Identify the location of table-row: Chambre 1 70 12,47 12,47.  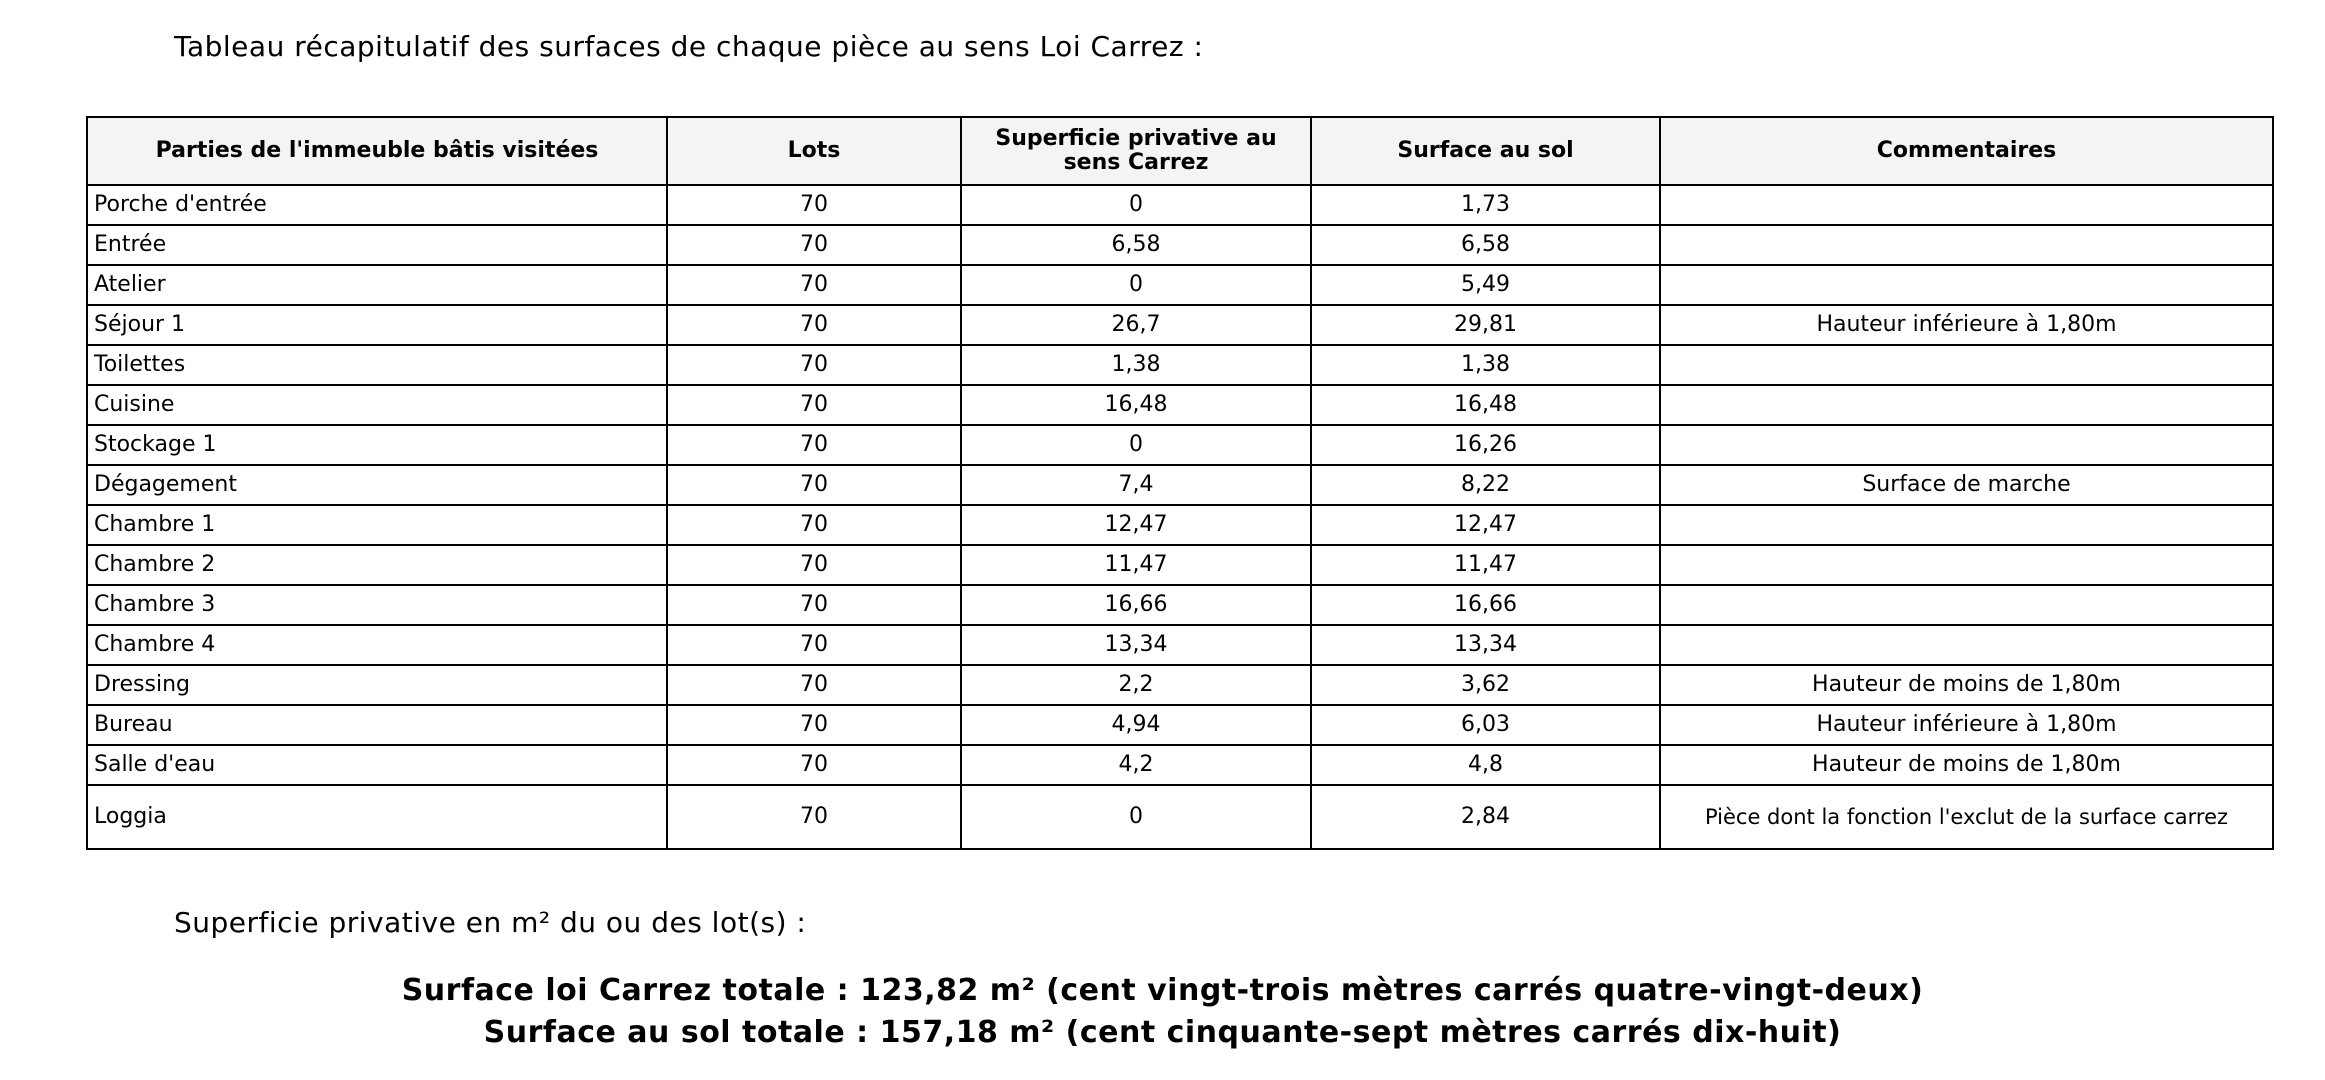
(1180, 525).